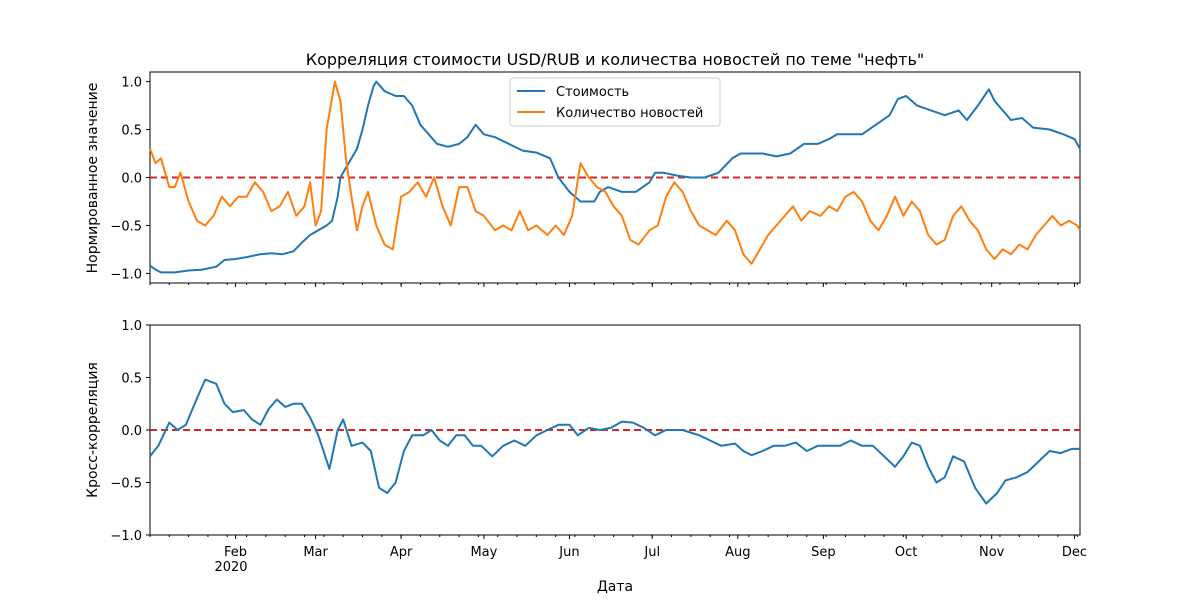 The height and width of the screenshot is (600, 1200). Describe the element at coordinates (823, 552) in the screenshot. I see `x-tick-label: Sep` at that location.